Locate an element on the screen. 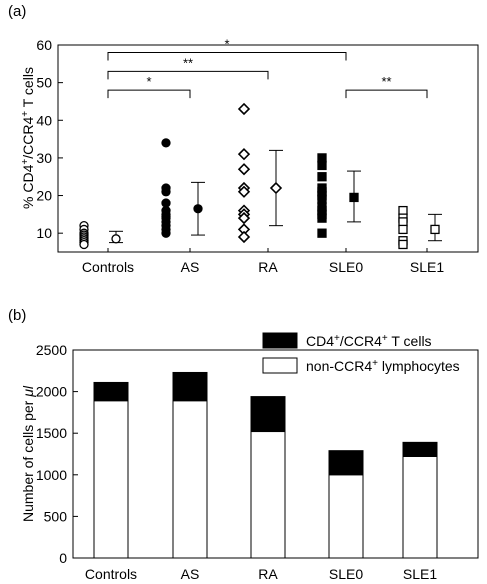 This screenshot has width=487, height=584. legend-label: non-CCR4+ lymphocytes is located at coordinates (383, 366).